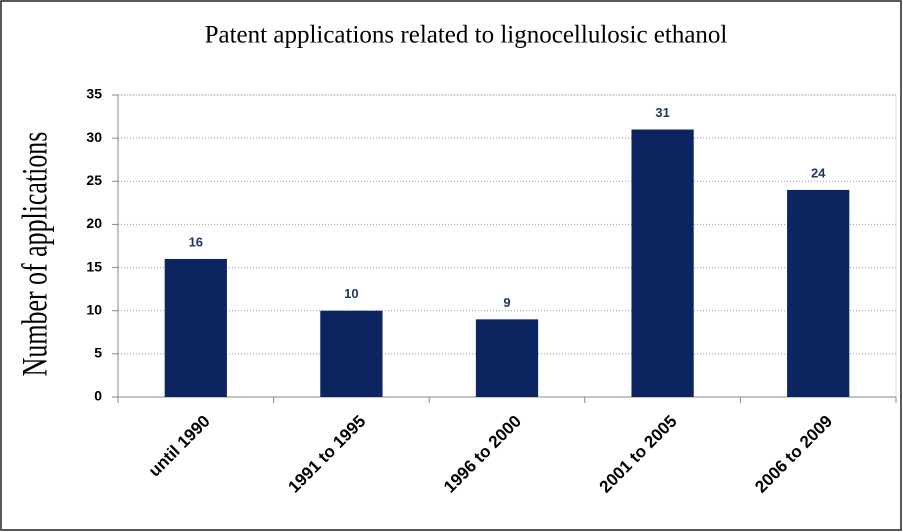 This screenshot has height=532, width=903. Describe the element at coordinates (98, 353) in the screenshot. I see `y-tick-label: 5` at that location.